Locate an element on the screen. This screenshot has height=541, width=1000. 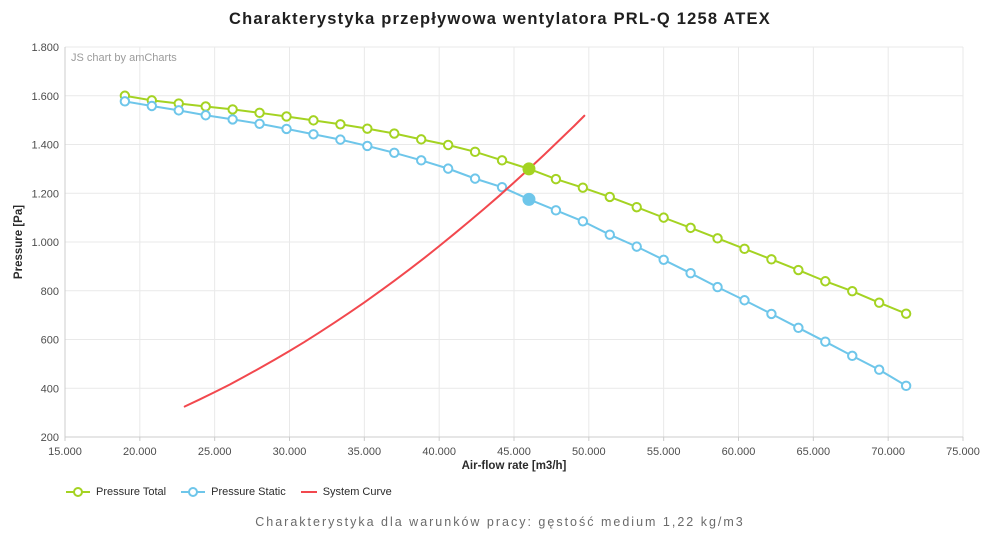
x-tick-label: 75.000 is located at coordinates (963, 452).